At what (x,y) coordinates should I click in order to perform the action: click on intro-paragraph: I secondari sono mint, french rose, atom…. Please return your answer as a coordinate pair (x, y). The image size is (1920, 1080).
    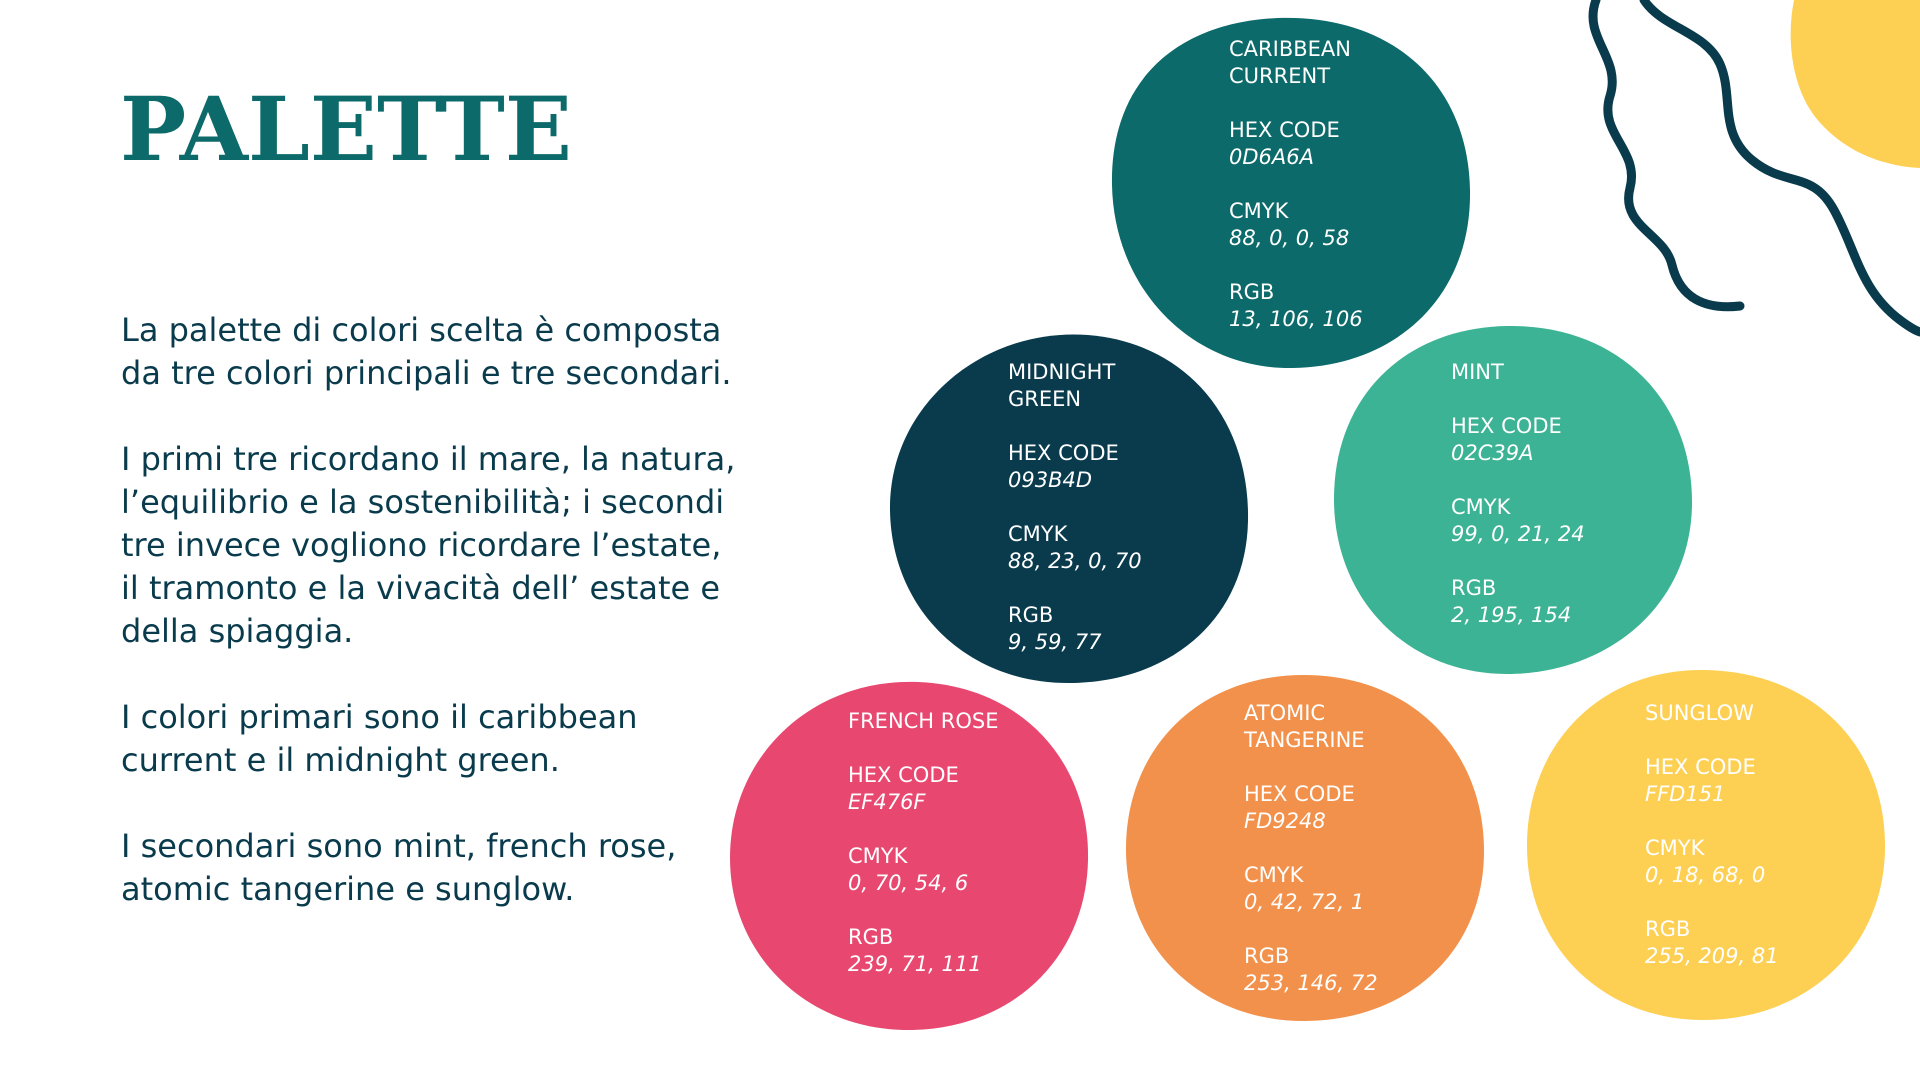
    Looking at the image, I should click on (399, 867).